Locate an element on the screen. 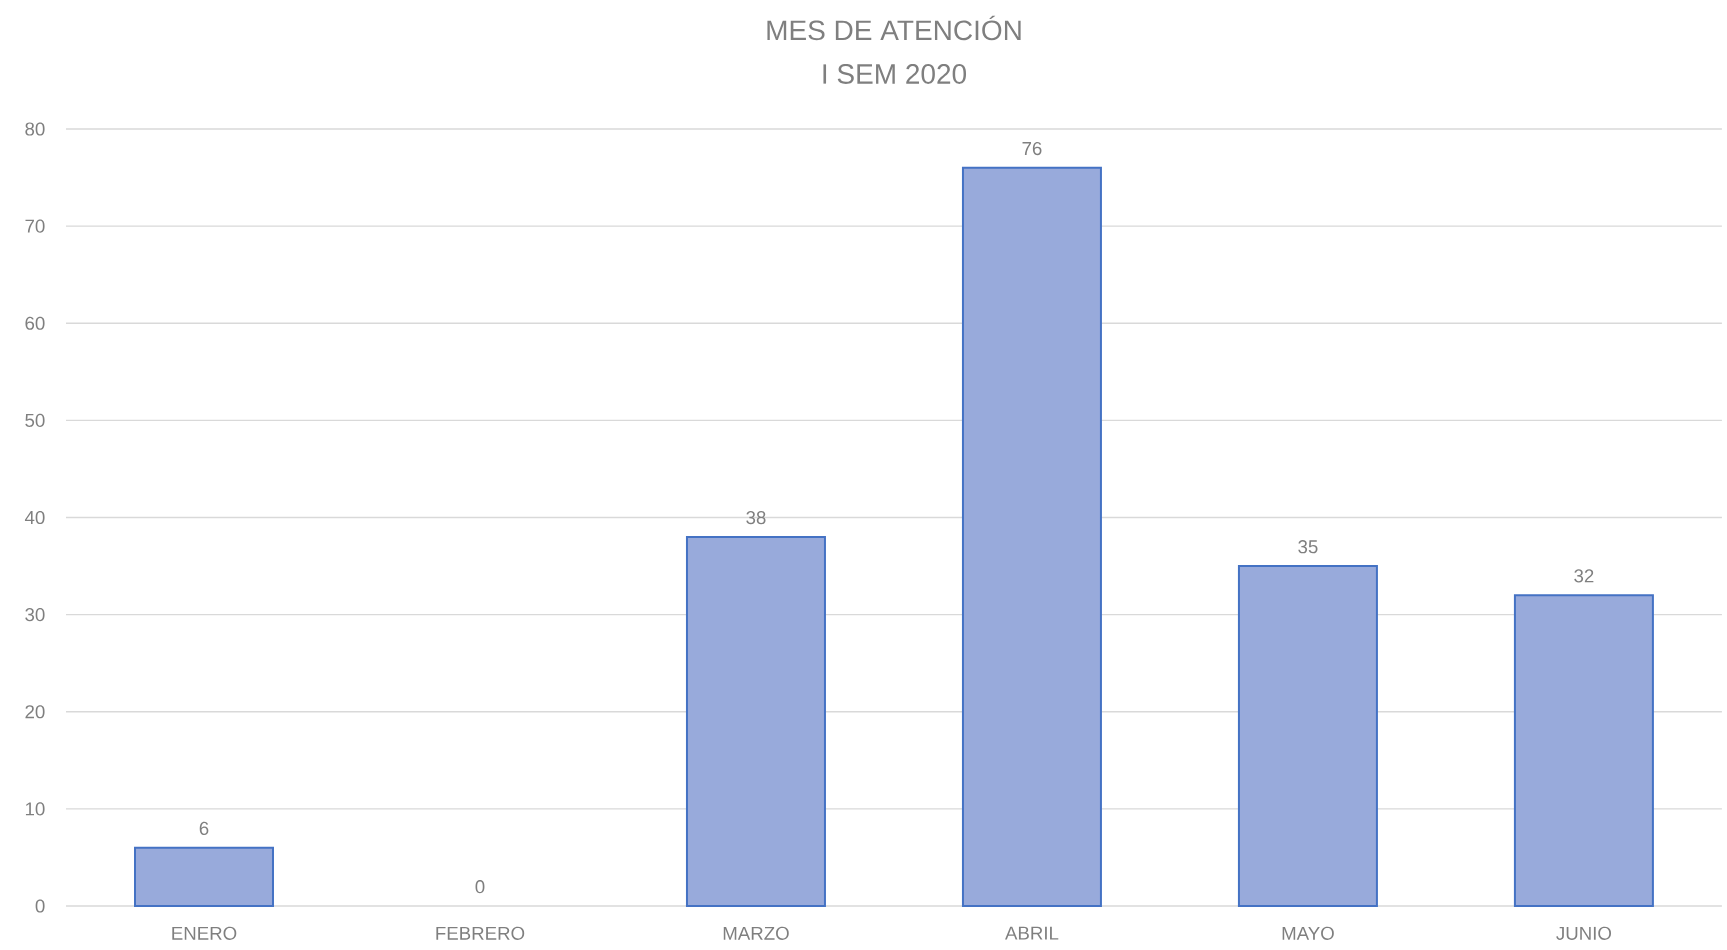 This screenshot has width=1727, height=950. y-tick-label: 60 is located at coordinates (35, 323).